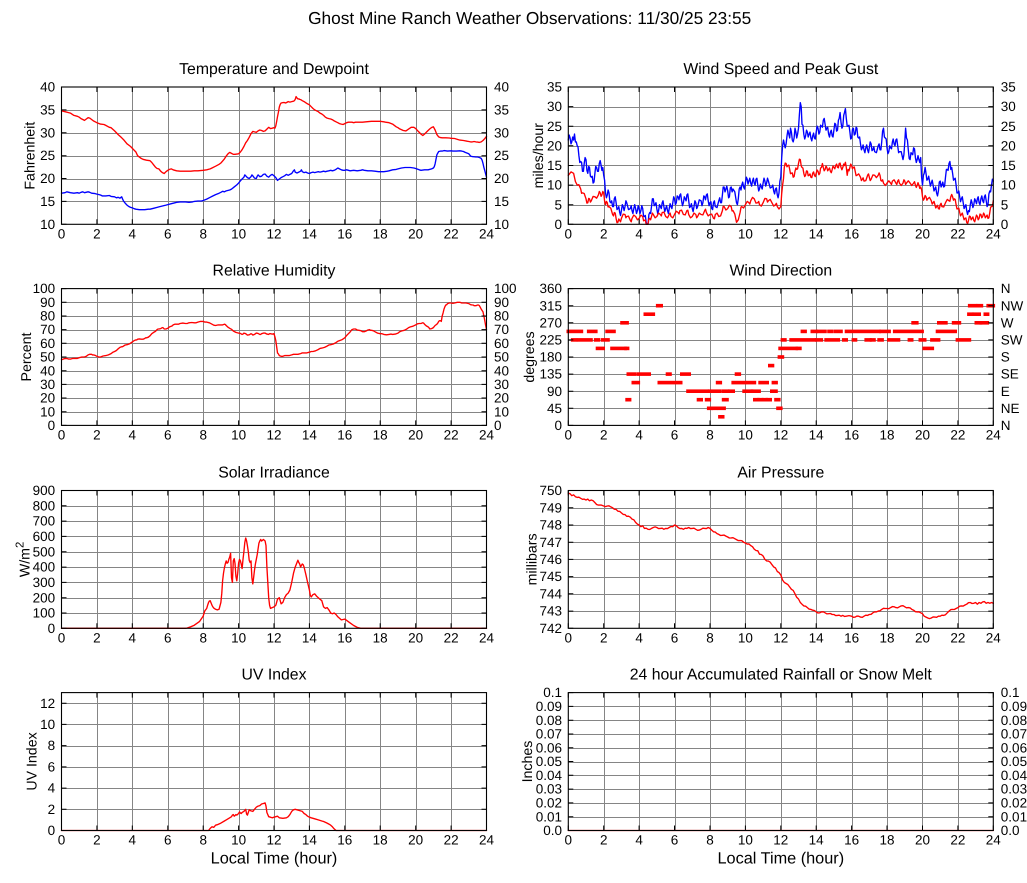  I want to click on svg-text: Local Time (hour), so click(780, 859).